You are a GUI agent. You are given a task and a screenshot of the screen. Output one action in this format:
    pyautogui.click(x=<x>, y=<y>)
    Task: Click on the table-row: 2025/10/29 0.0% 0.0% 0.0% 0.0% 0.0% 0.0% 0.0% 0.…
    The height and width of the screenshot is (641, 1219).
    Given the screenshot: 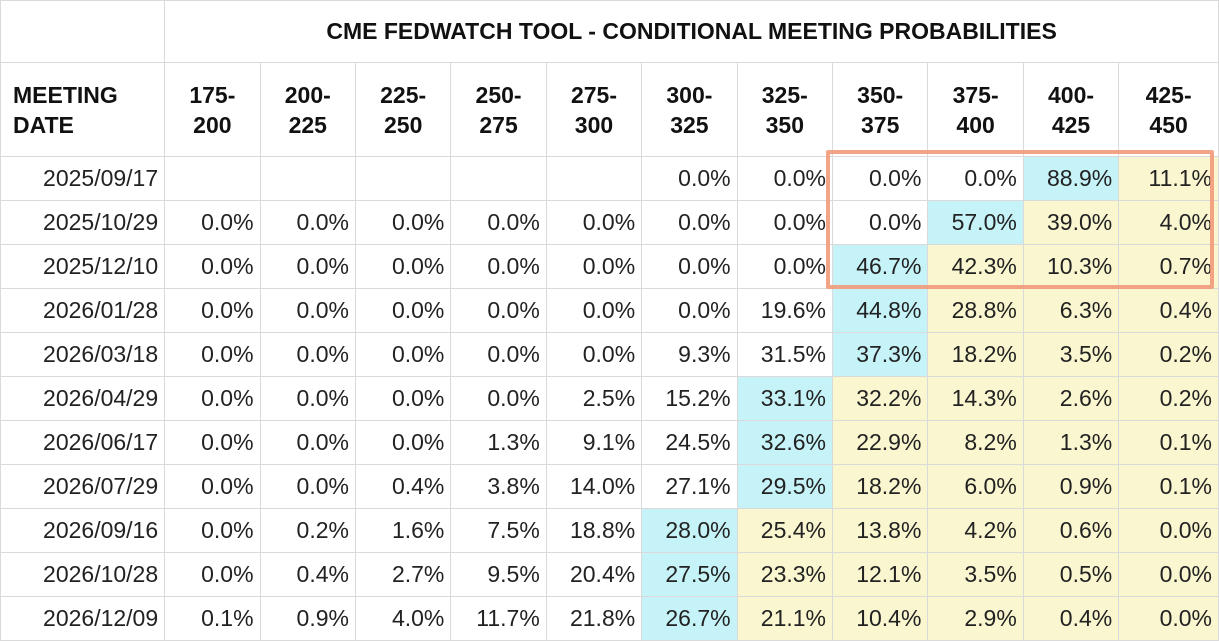 What is the action you would take?
    pyautogui.click(x=609, y=222)
    